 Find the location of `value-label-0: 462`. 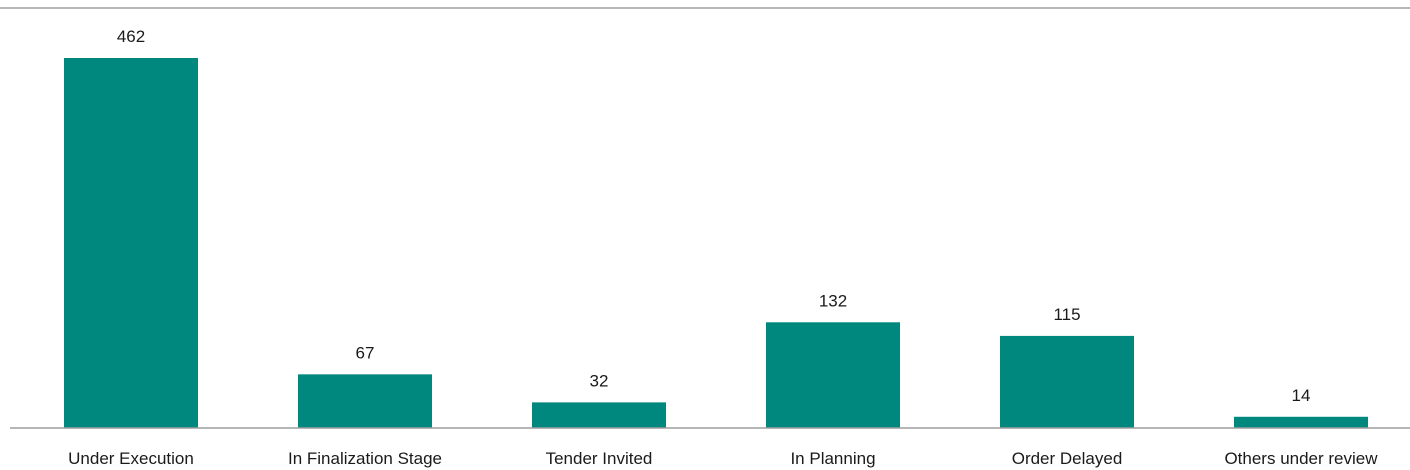

value-label-0: 462 is located at coordinates (131, 36).